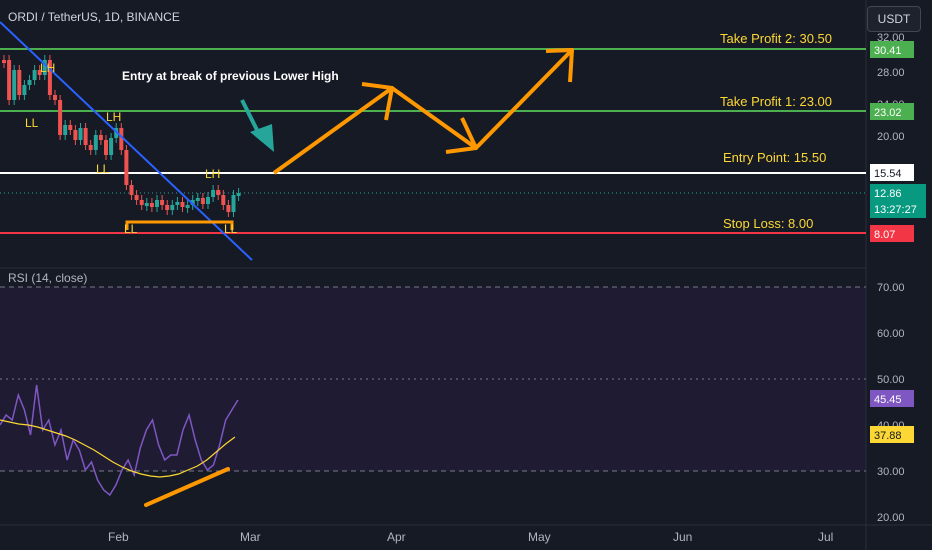 The image size is (932, 550). I want to click on rsi-ma-badge, so click(892, 434).